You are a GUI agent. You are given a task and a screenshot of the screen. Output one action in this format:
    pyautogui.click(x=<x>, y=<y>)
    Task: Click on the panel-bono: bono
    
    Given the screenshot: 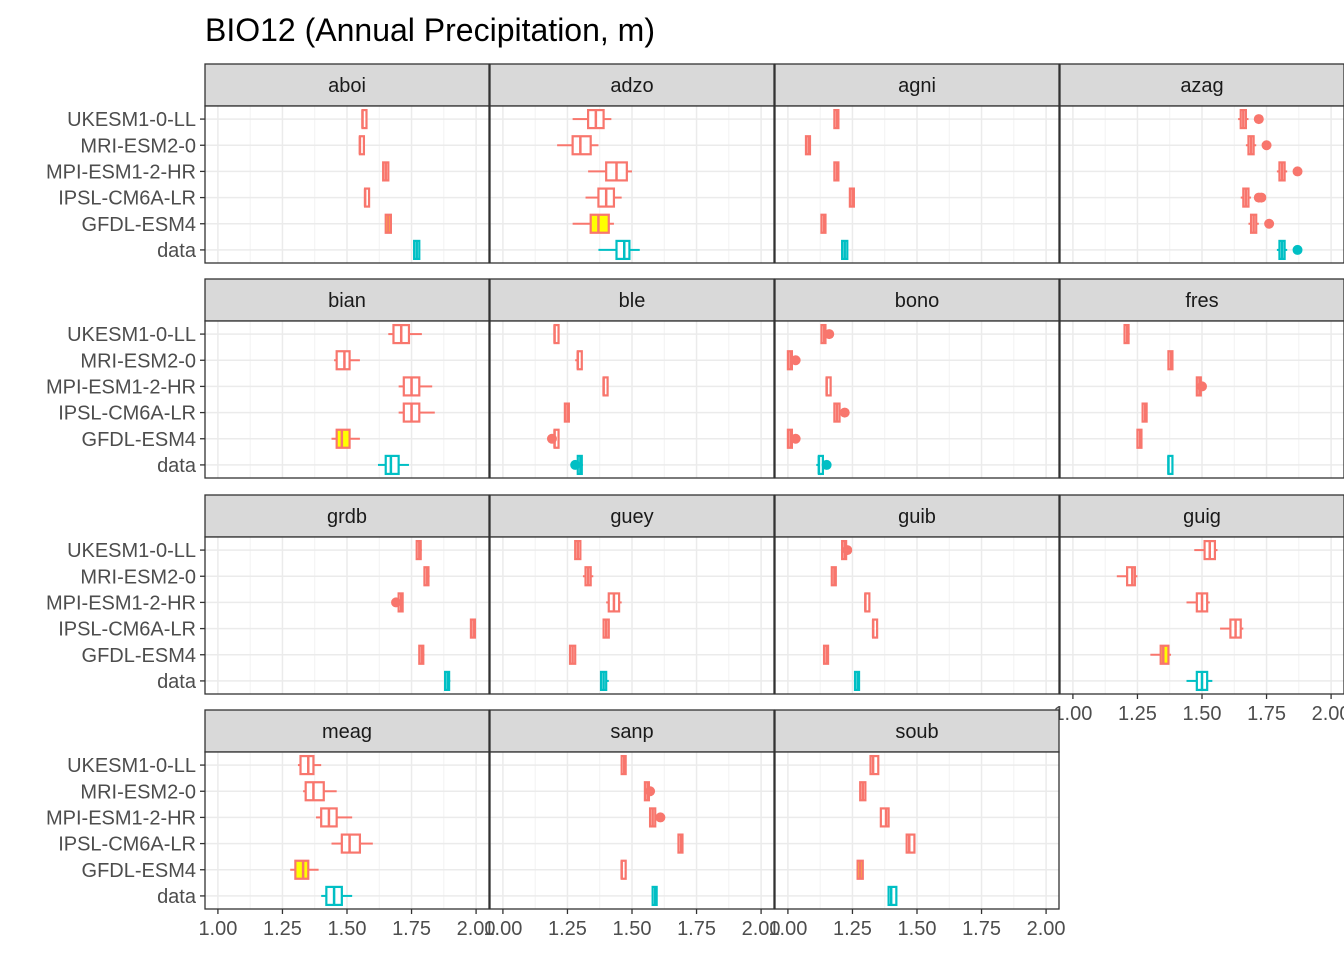 What is the action you would take?
    pyautogui.click(x=917, y=378)
    